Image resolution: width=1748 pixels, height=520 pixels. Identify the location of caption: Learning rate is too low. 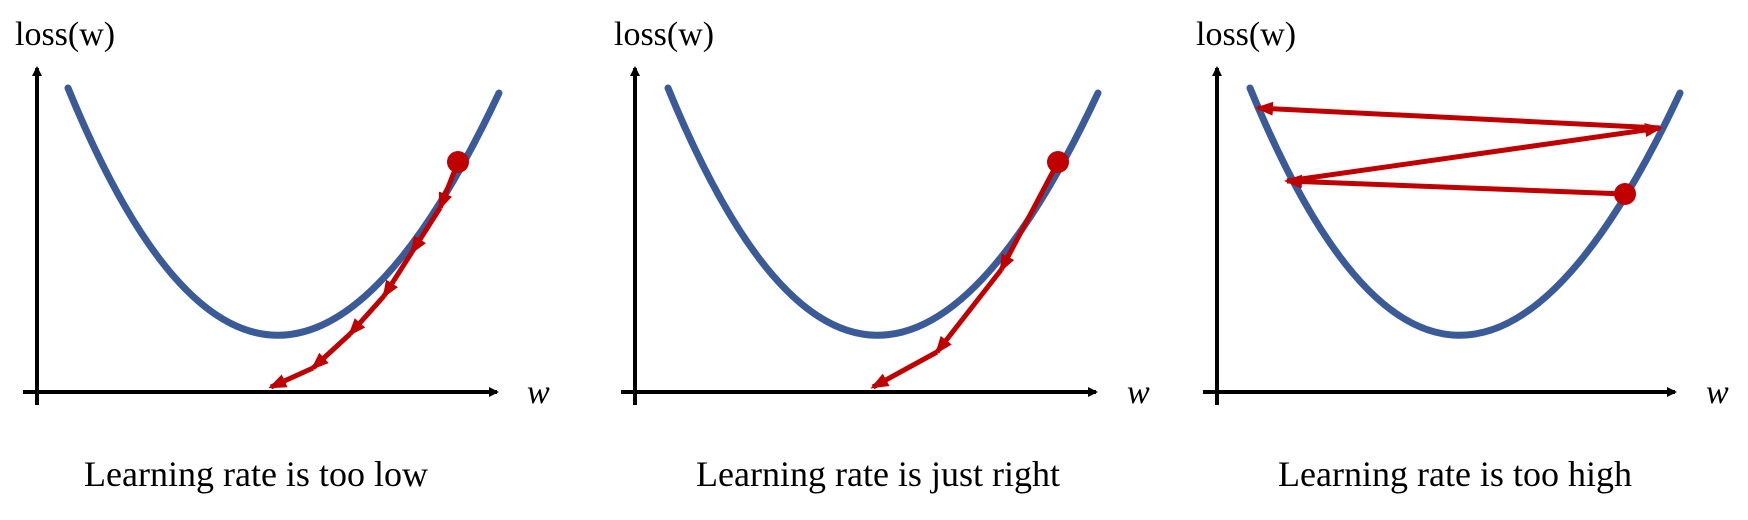
(256, 474).